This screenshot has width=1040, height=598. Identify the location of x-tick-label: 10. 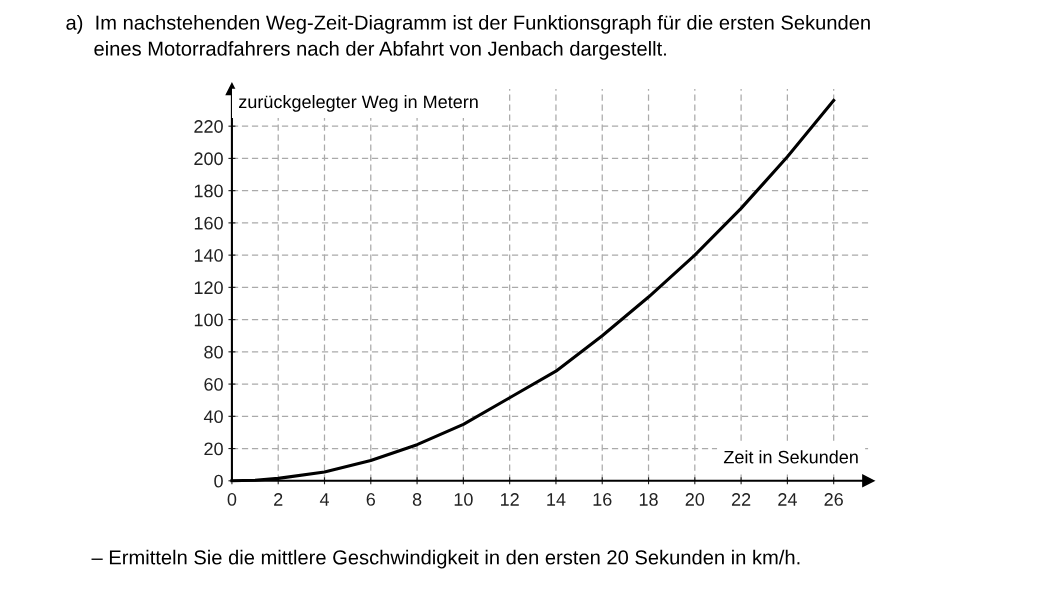
(463, 499).